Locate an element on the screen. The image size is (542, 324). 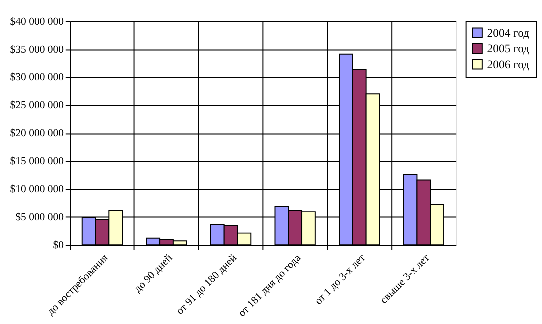
legend-label: 2004 год is located at coordinates (508, 33).